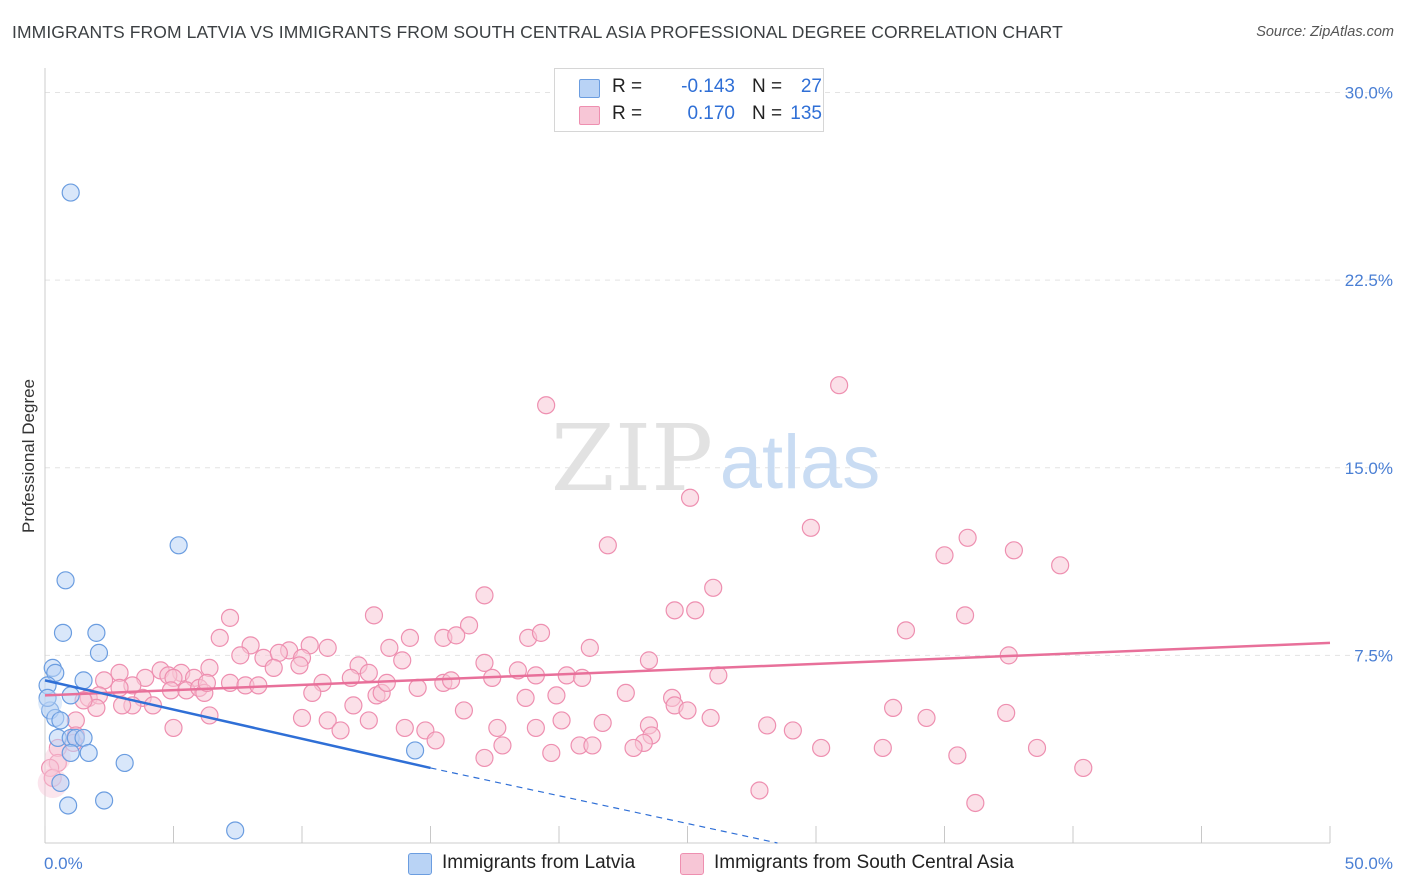 Image resolution: width=1406 pixels, height=892 pixels. What do you see at coordinates (864, 862) in the screenshot?
I see `legend-label-south-central-asia: Immigrants from South Central Asia` at bounding box center [864, 862].